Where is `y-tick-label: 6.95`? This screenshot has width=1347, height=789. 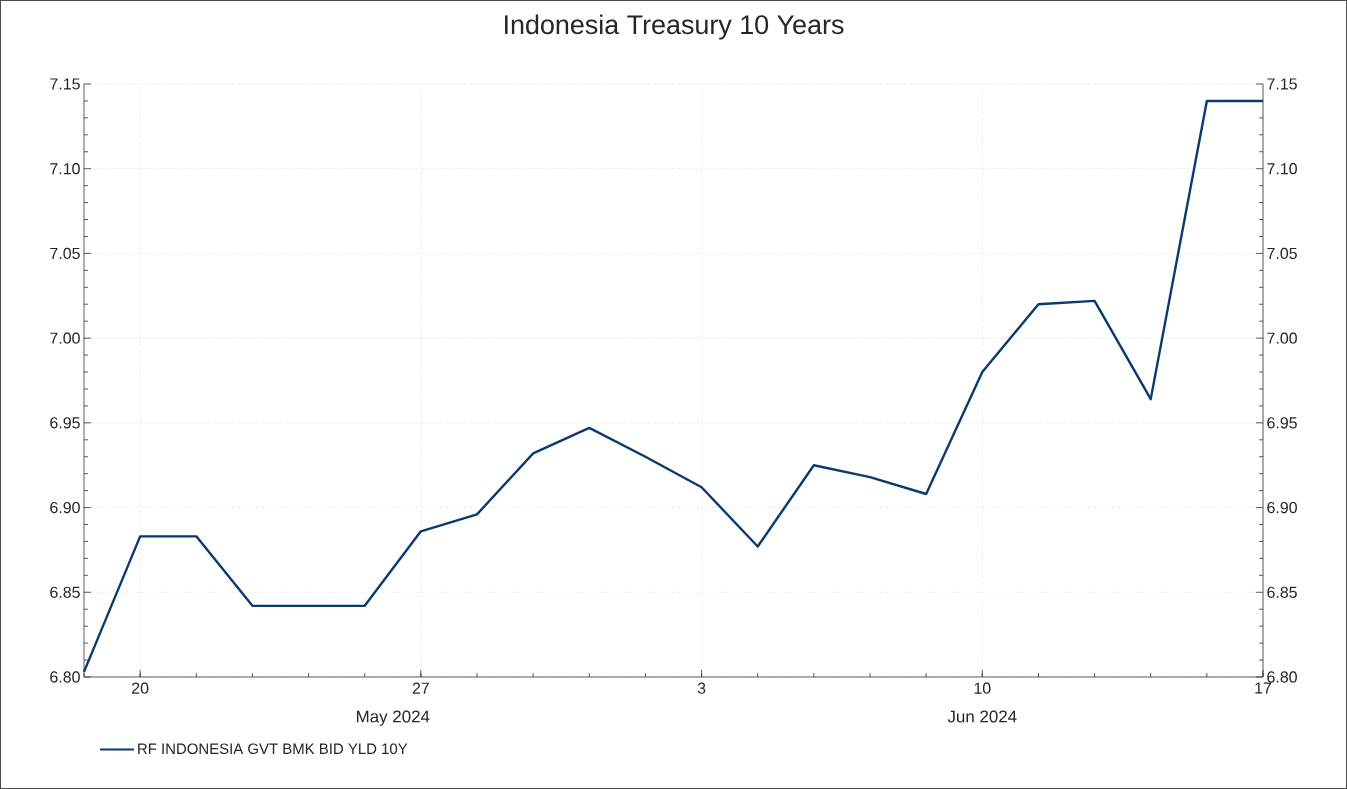 y-tick-label: 6.95 is located at coordinates (1282, 423).